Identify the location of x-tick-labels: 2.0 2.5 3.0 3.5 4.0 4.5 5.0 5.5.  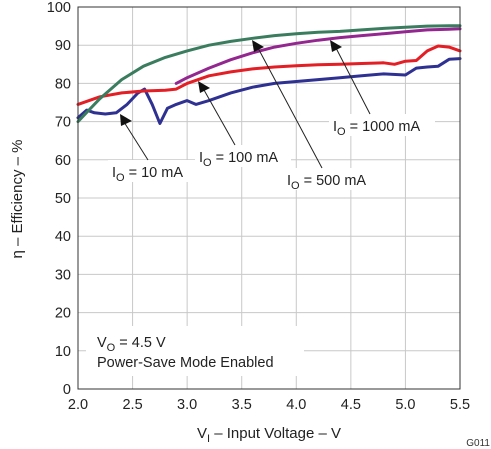
(269, 405).